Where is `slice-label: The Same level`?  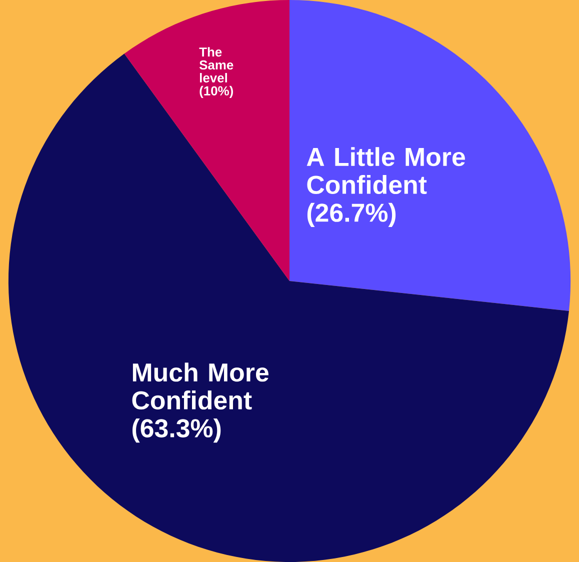
slice-label: The Same level is located at coordinates (216, 64).